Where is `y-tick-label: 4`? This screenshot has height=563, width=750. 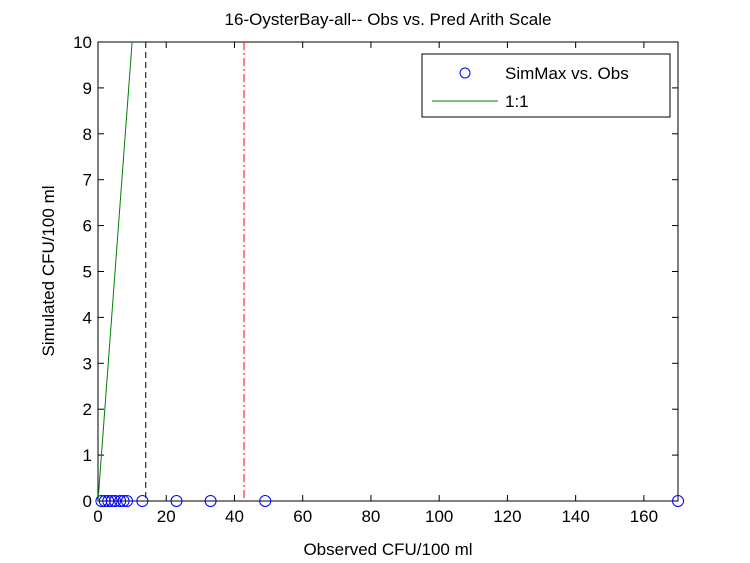 y-tick-label: 4 is located at coordinates (87, 317).